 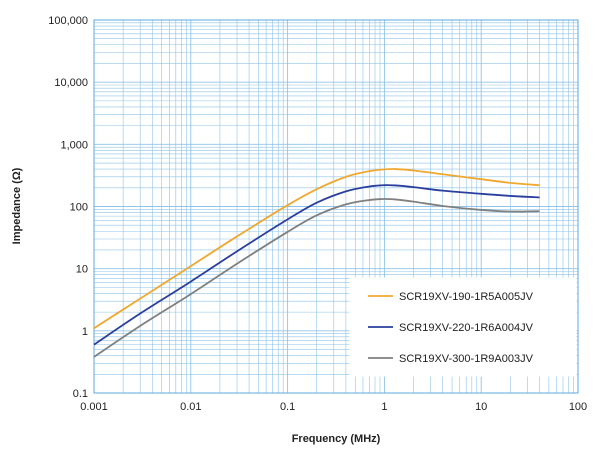 I want to click on y-tick-label: 1, so click(x=85, y=332).